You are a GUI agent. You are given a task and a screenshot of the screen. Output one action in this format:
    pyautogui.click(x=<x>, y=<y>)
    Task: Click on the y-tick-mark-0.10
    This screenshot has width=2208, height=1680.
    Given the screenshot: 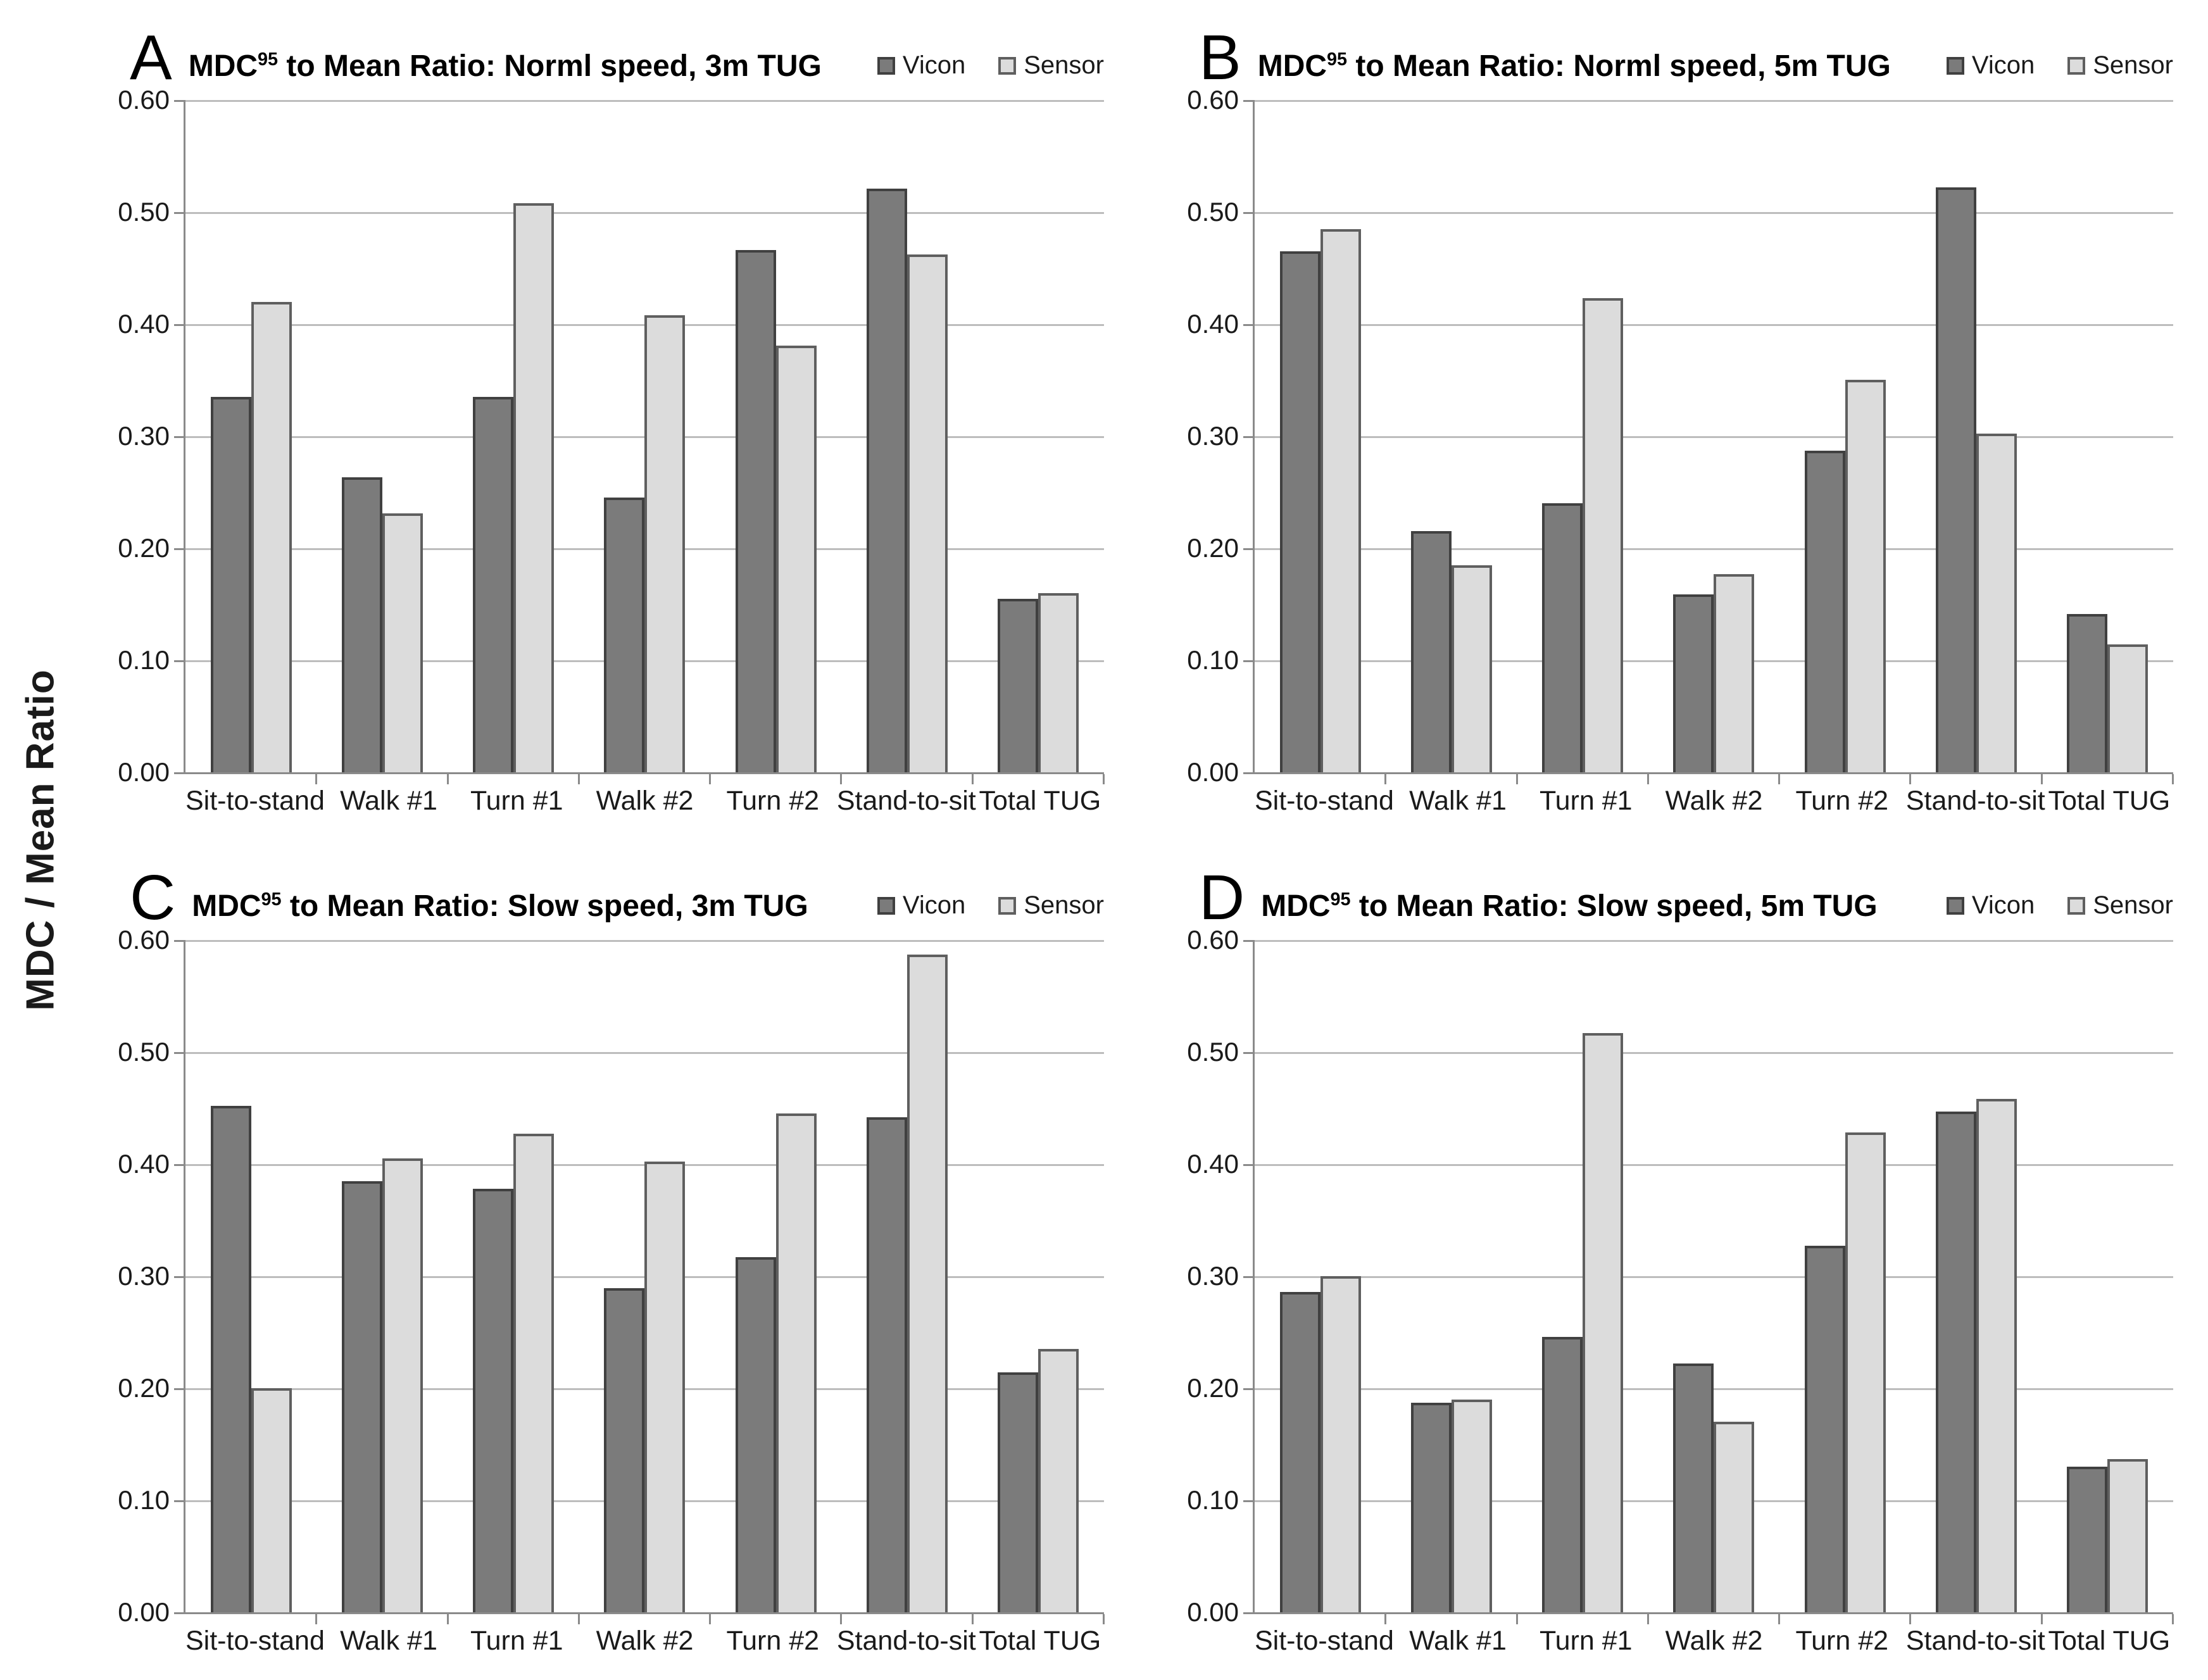 What is the action you would take?
    pyautogui.click(x=1249, y=1501)
    